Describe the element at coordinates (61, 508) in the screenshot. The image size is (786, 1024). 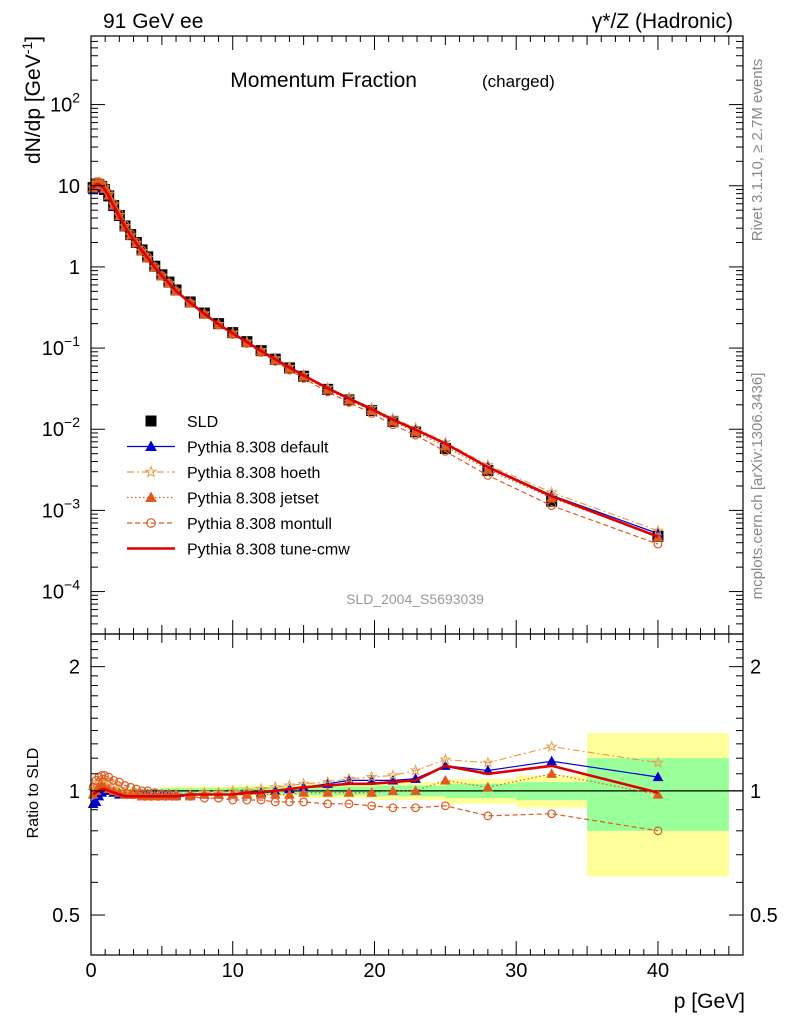
I see `y-tick-label-main: 10⁻³` at that location.